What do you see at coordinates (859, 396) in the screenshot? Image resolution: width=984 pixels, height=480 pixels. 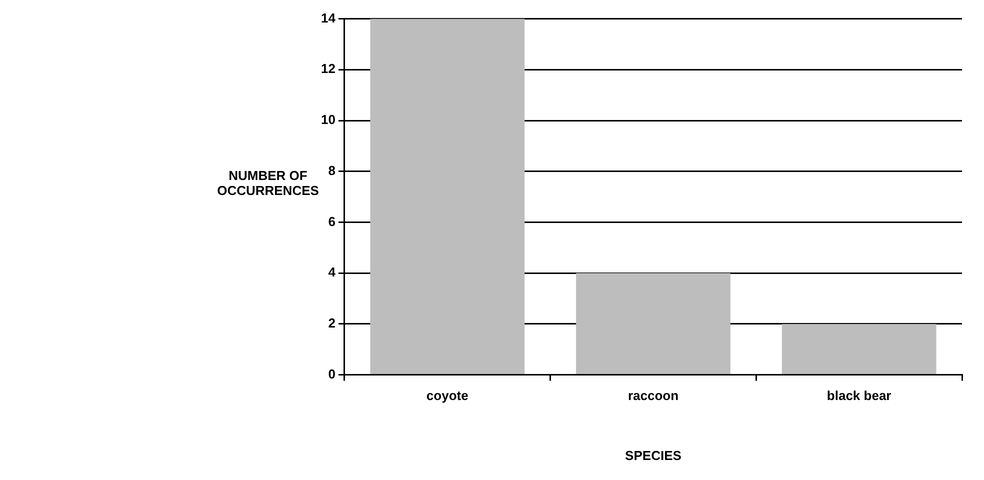 I see `x-tick-label: black bear` at bounding box center [859, 396].